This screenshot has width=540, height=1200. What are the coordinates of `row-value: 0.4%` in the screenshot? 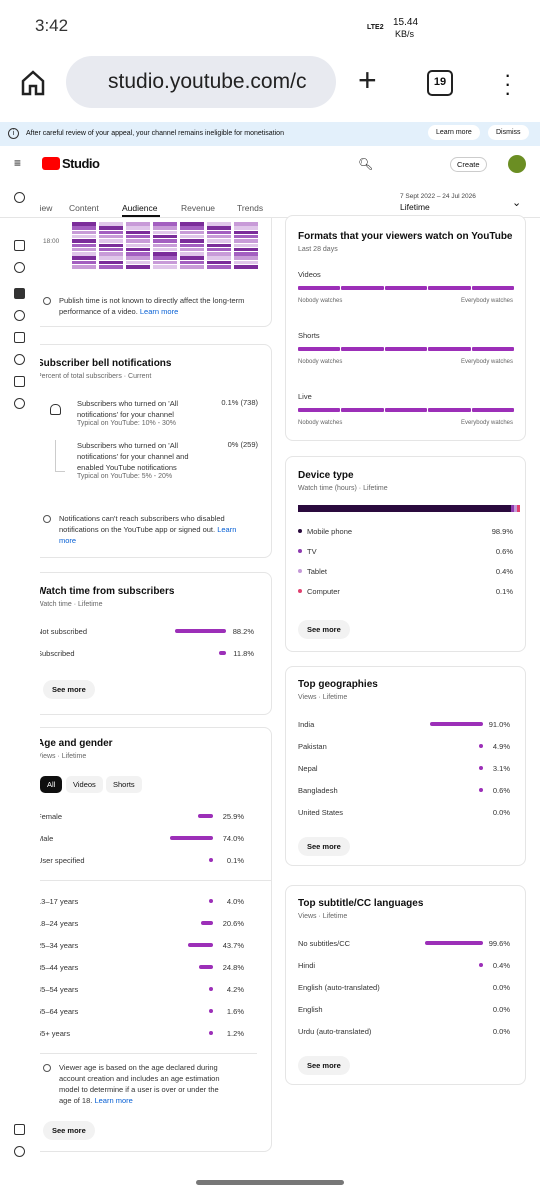 It's located at (504, 571).